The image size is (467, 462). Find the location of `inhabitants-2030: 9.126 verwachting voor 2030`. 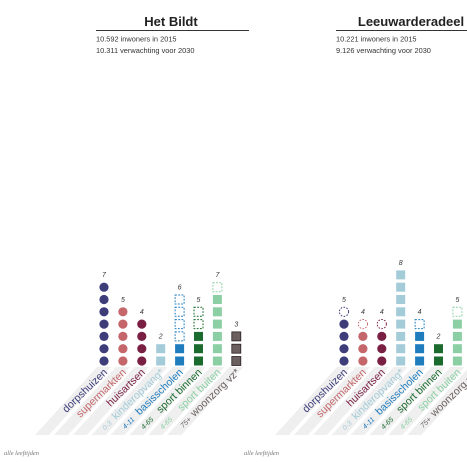

inhabitants-2030: 9.126 verwachting voor 2030 is located at coordinates (383, 50).